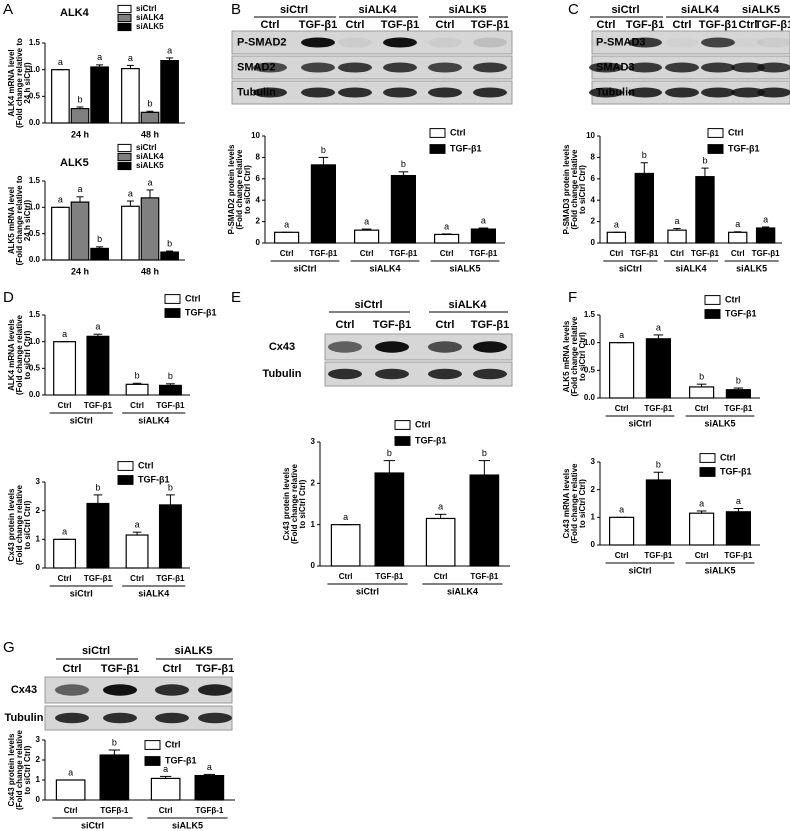 The image size is (790, 831). What do you see at coordinates (590, 397) in the screenshot?
I see `y-tick-label: 0.0` at bounding box center [590, 397].